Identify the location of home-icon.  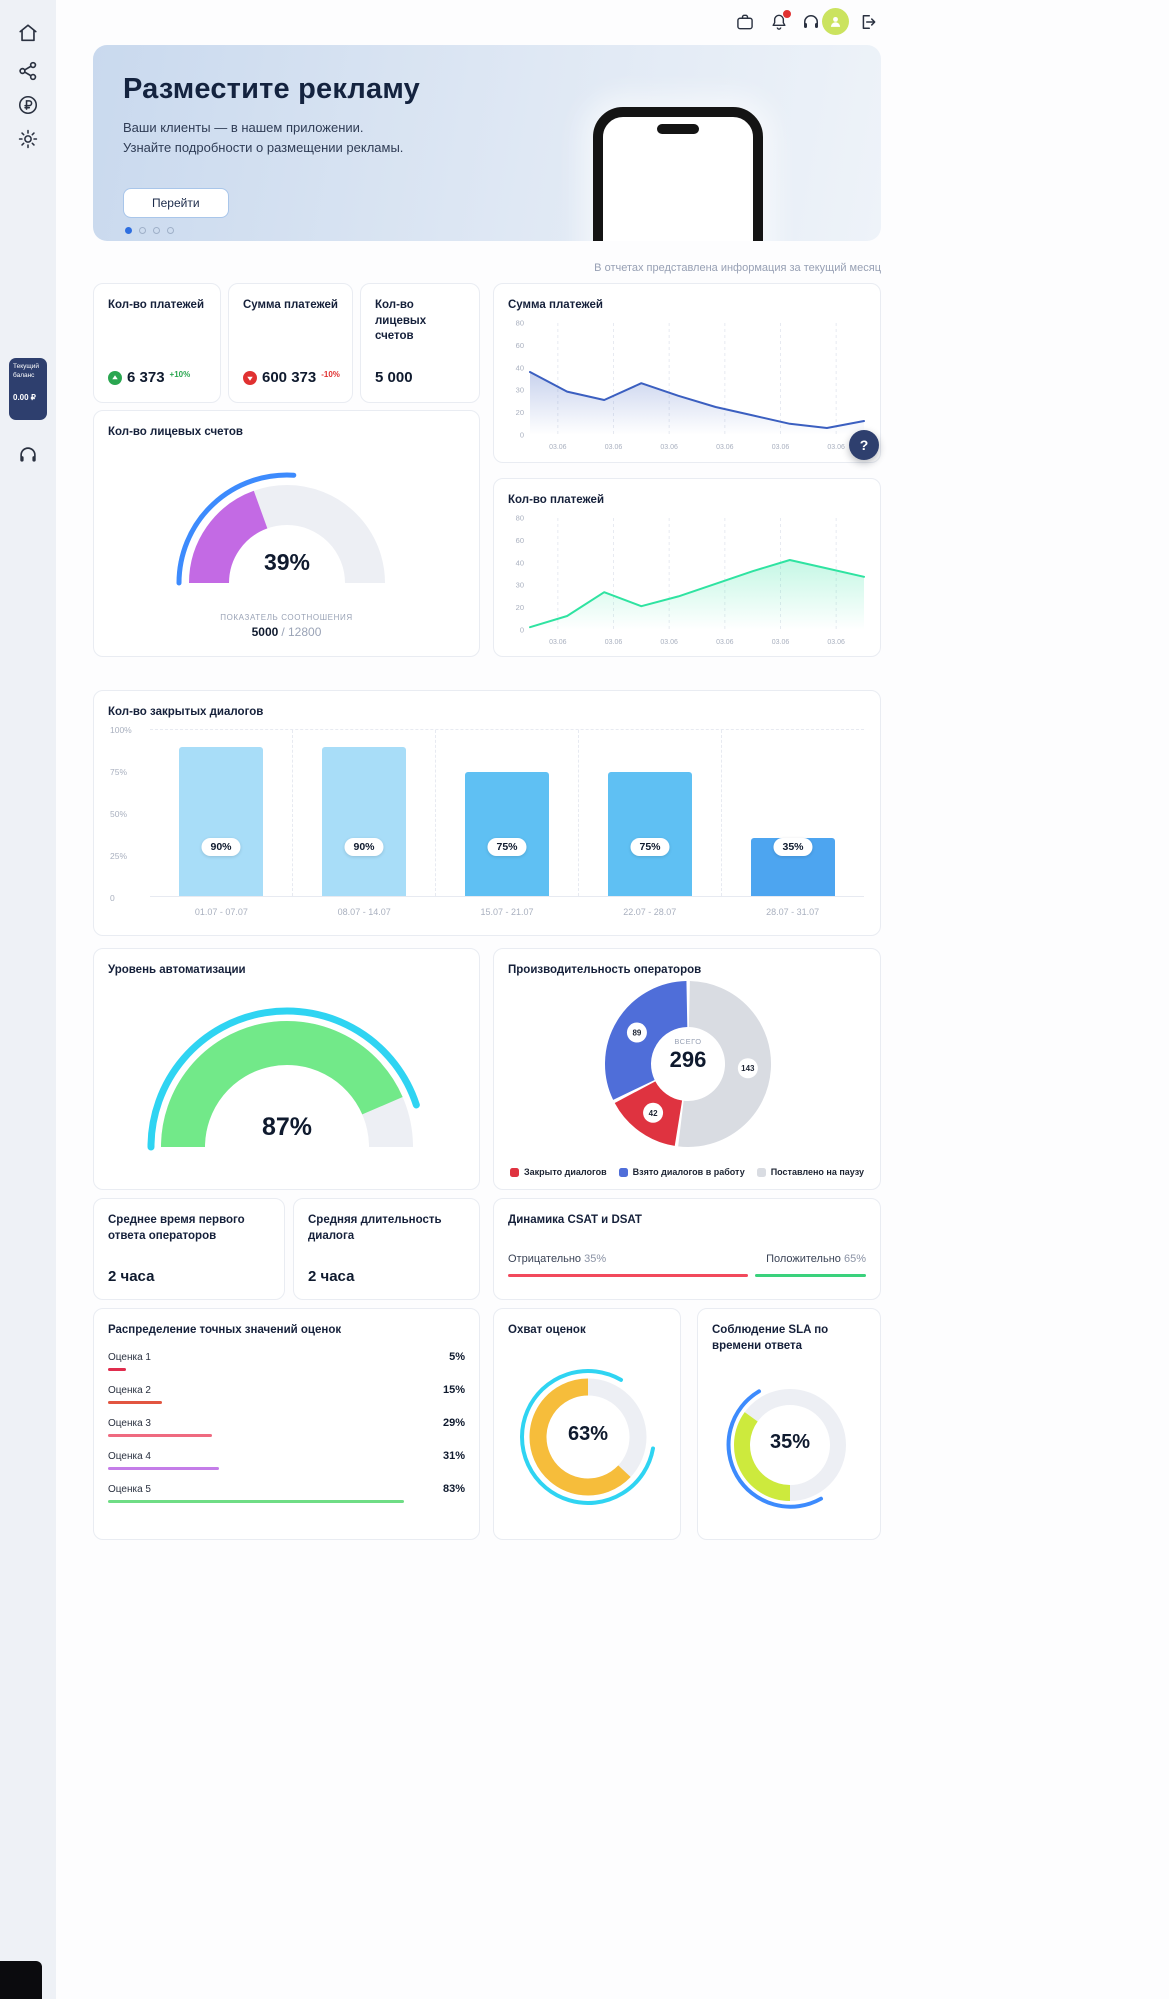
(28, 33).